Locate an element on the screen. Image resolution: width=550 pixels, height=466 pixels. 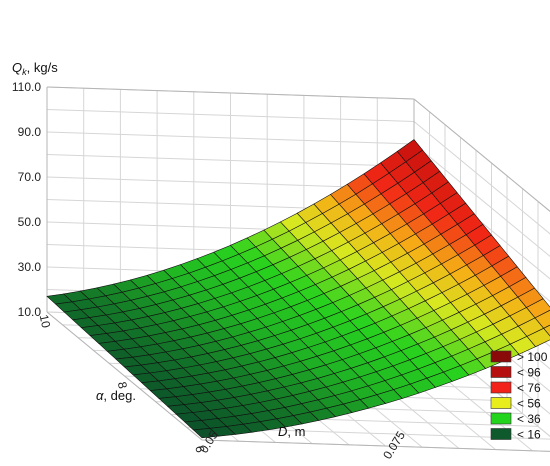
y-tick-label: 6 is located at coordinates (199, 449).